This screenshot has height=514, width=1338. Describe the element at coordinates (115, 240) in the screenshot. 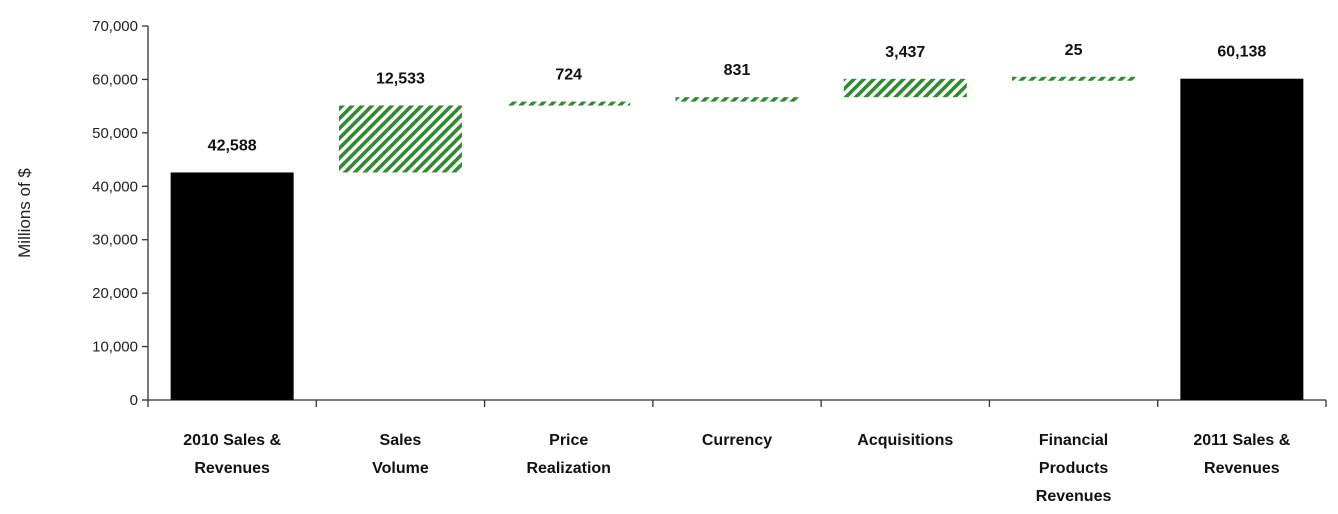

I see `y-tick-label: 30,000` at that location.